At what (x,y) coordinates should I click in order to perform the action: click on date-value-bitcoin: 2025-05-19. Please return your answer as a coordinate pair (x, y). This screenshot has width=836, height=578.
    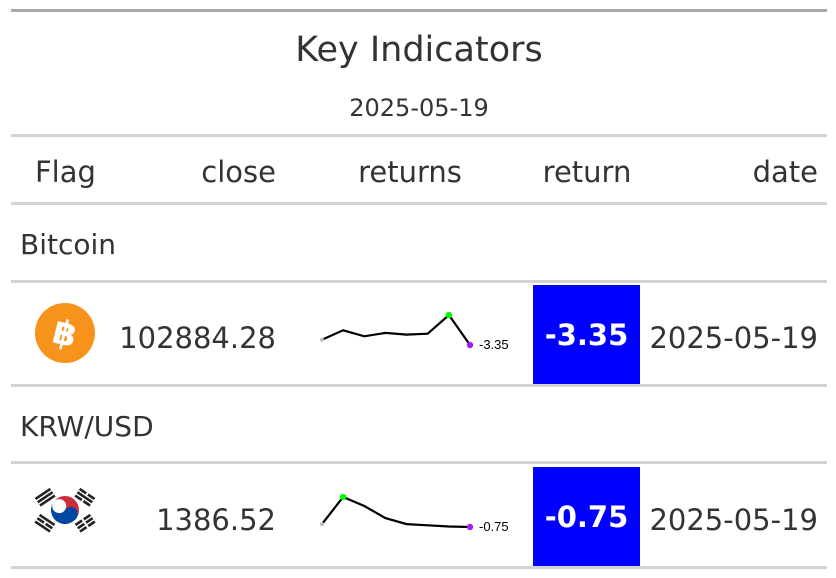
    Looking at the image, I should click on (733, 338).